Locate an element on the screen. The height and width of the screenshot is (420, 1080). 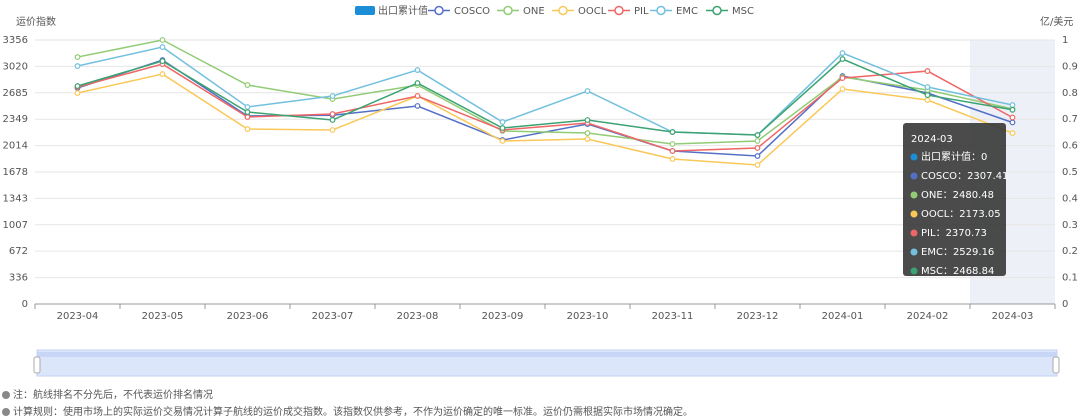
legend-label: PIL is located at coordinates (641, 11).